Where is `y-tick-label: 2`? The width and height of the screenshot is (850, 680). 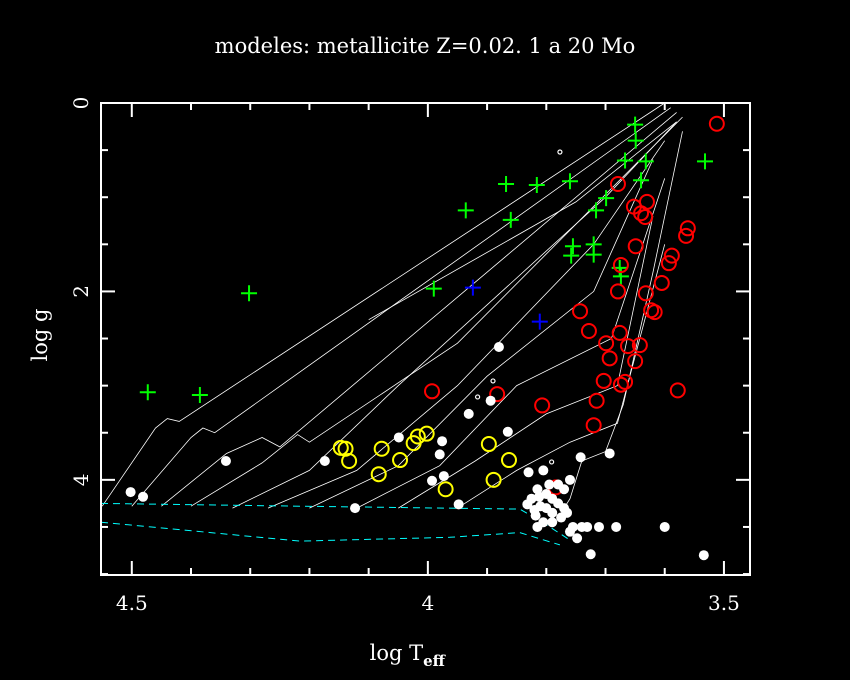 y-tick-label: 2 is located at coordinates (81, 291).